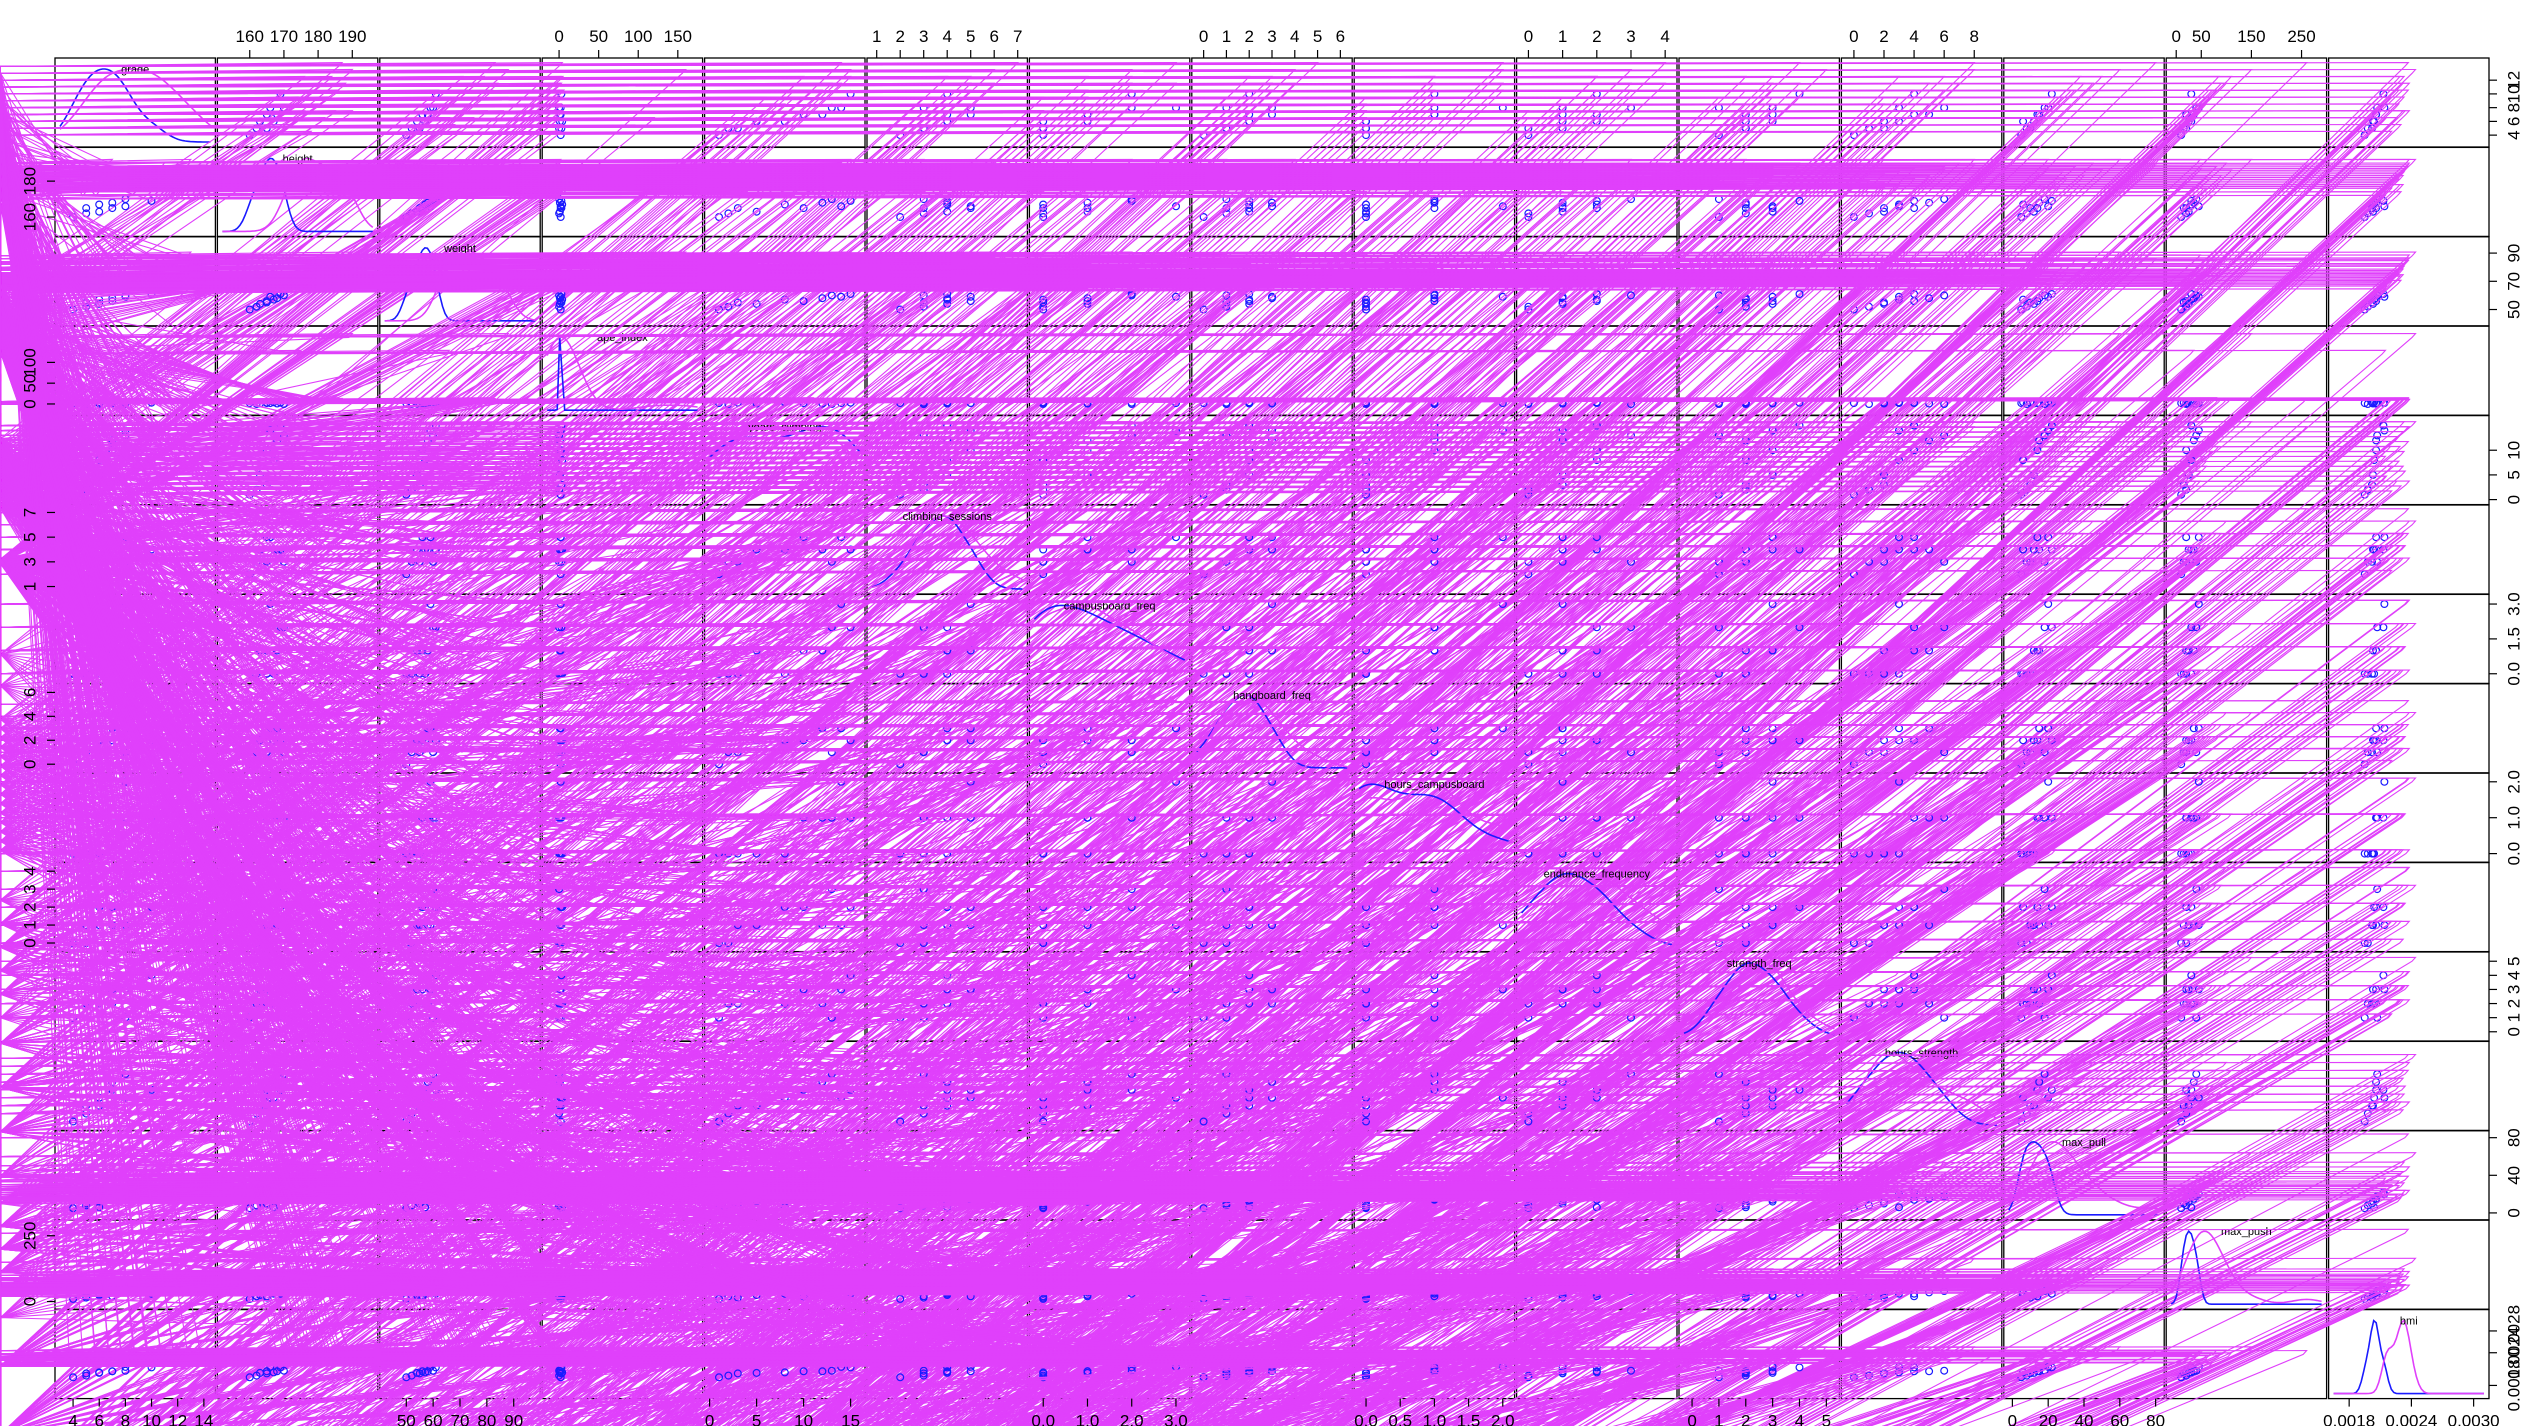  Describe the element at coordinates (2408, 728) in the screenshot. I see `panel-hangboard_freq-vs-bmi` at that location.